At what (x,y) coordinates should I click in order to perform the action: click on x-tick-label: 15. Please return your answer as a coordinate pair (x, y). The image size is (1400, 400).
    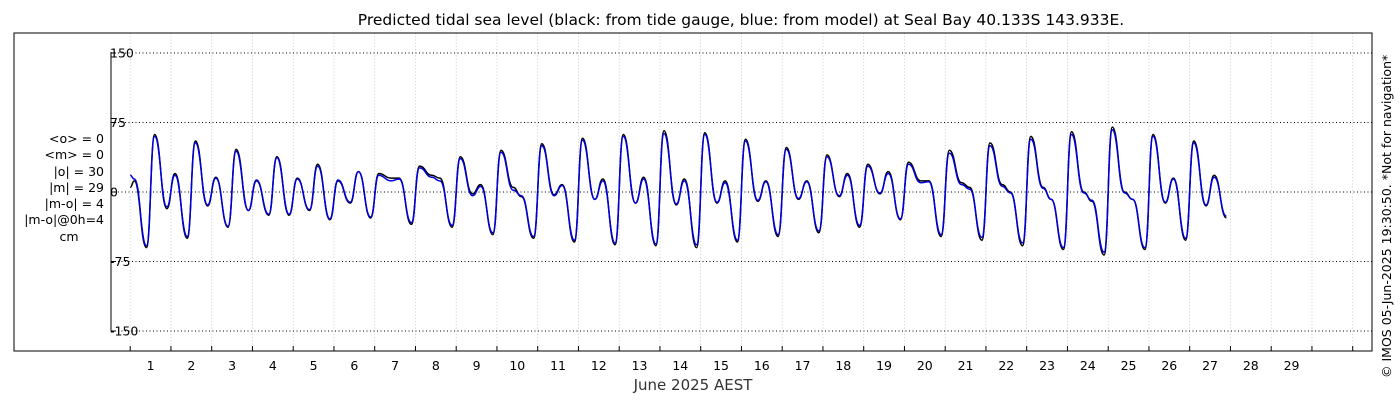
    Looking at the image, I should click on (721, 365).